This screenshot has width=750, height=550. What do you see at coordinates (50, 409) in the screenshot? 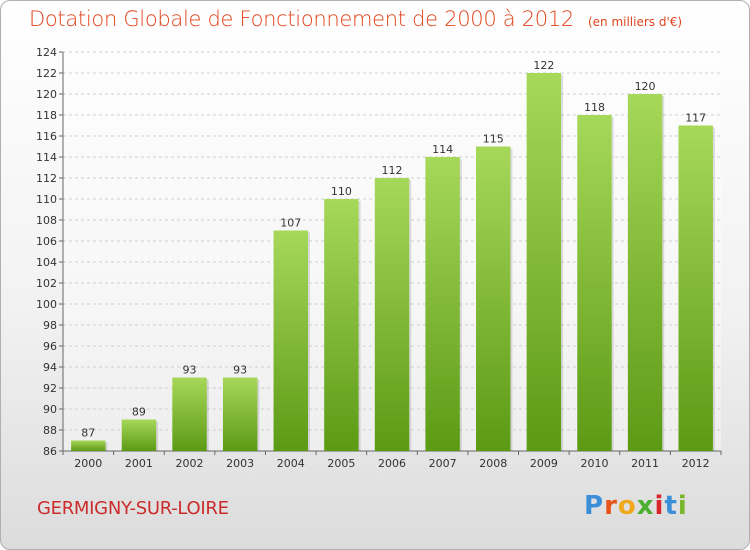
I see `y-tick-label: 90` at bounding box center [50, 409].